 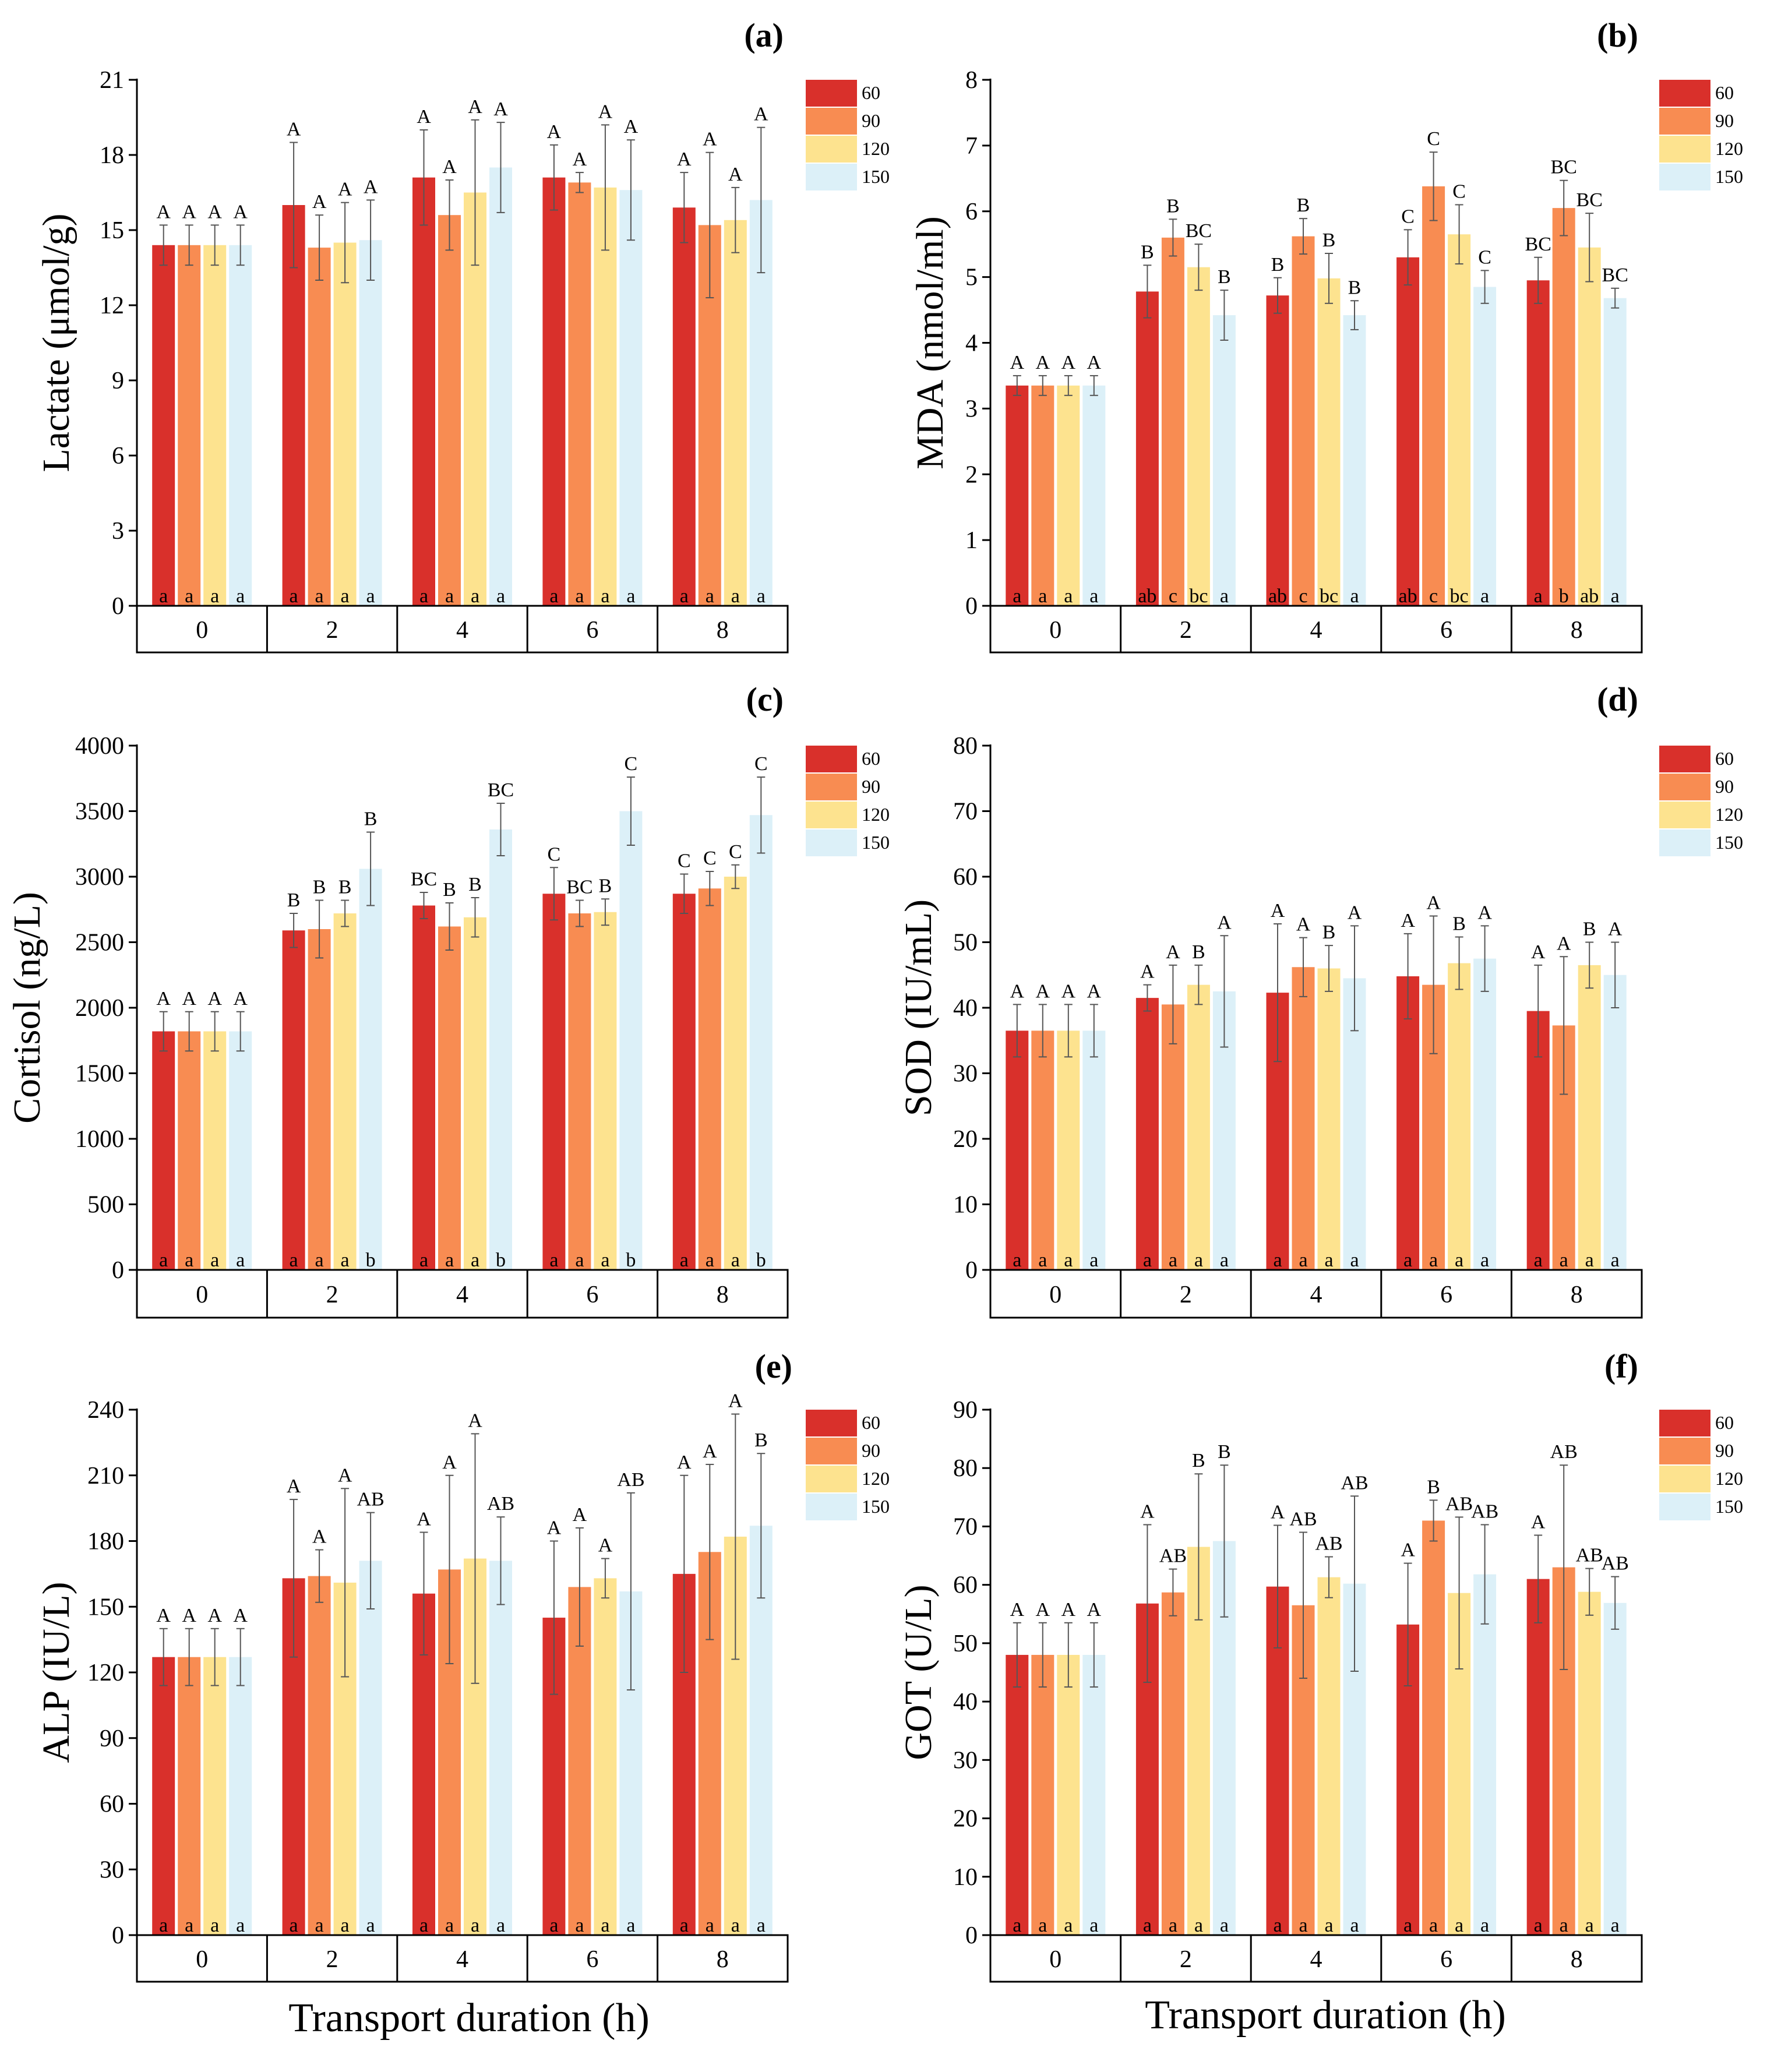 I want to click on y-tick-label: 0, so click(x=118, y=1270).